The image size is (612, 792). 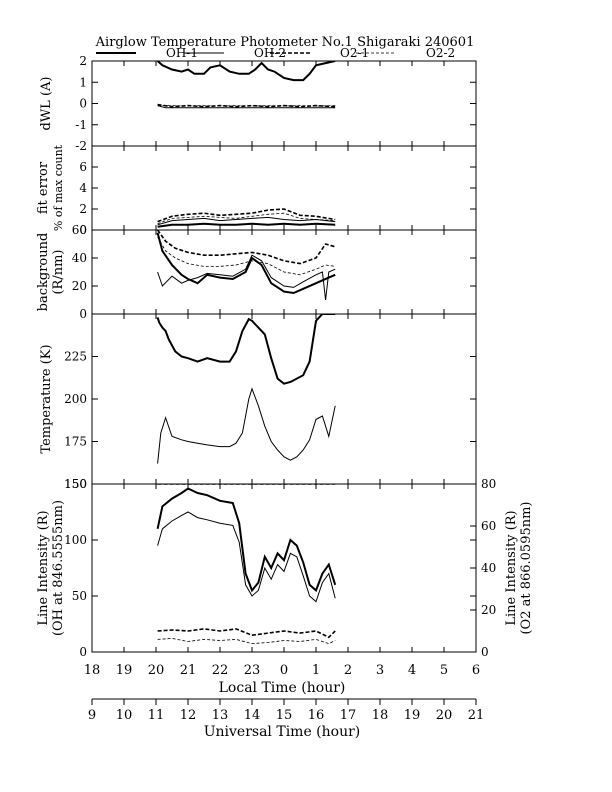 I want to click on local-time-tick-label: 4, so click(x=412, y=670).